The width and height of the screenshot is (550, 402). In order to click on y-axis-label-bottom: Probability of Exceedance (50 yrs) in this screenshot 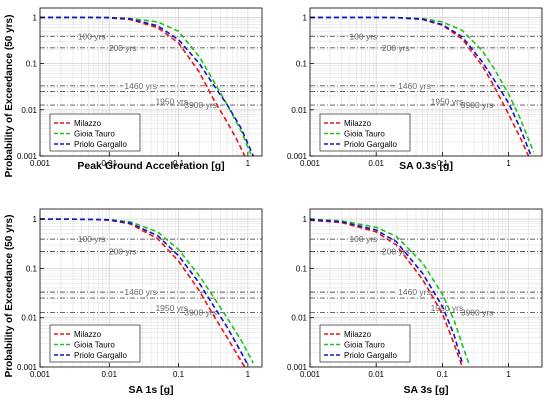, I will do `click(9, 296)`.